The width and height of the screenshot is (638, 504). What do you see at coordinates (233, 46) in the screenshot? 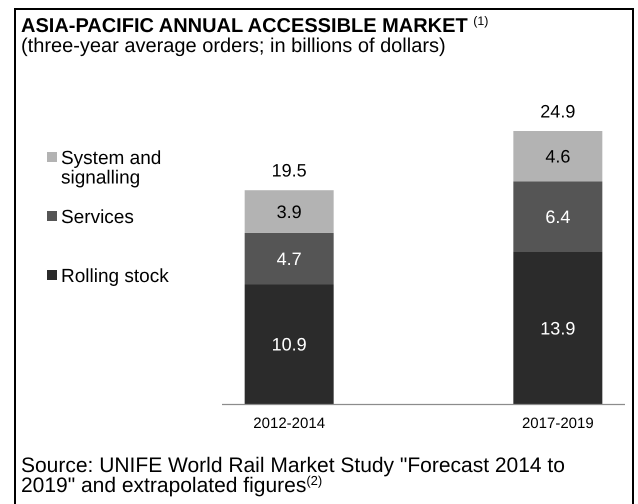
I see `chart-subtitle: (three-year average orders; in billions of dollars)` at bounding box center [233, 46].